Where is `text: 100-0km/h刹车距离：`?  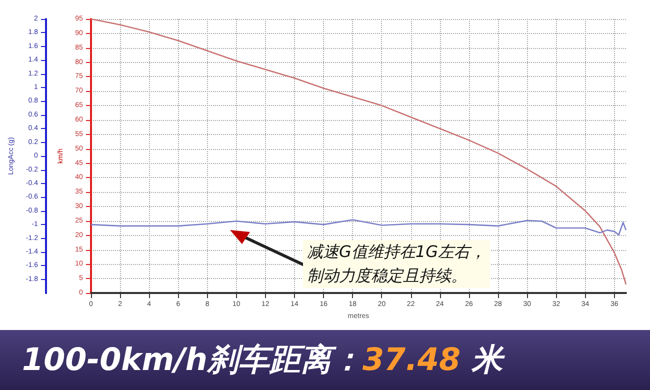 text: 100-0km/h刹车距离： is located at coordinates (192, 360).